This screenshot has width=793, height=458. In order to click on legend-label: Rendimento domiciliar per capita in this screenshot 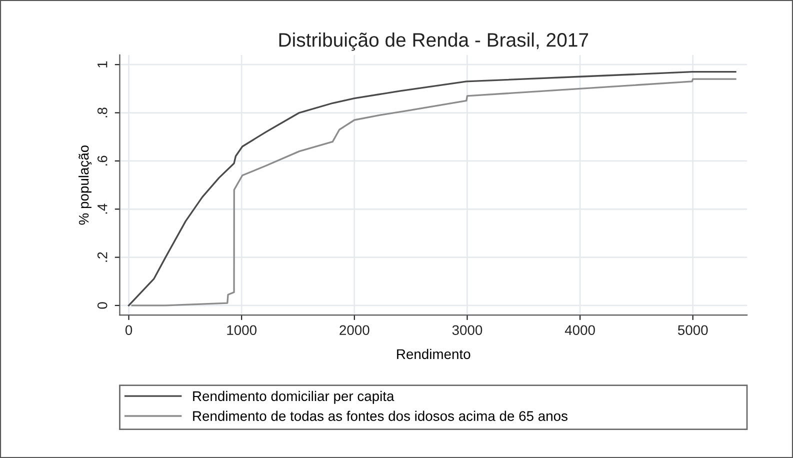, I will do `click(293, 397)`.